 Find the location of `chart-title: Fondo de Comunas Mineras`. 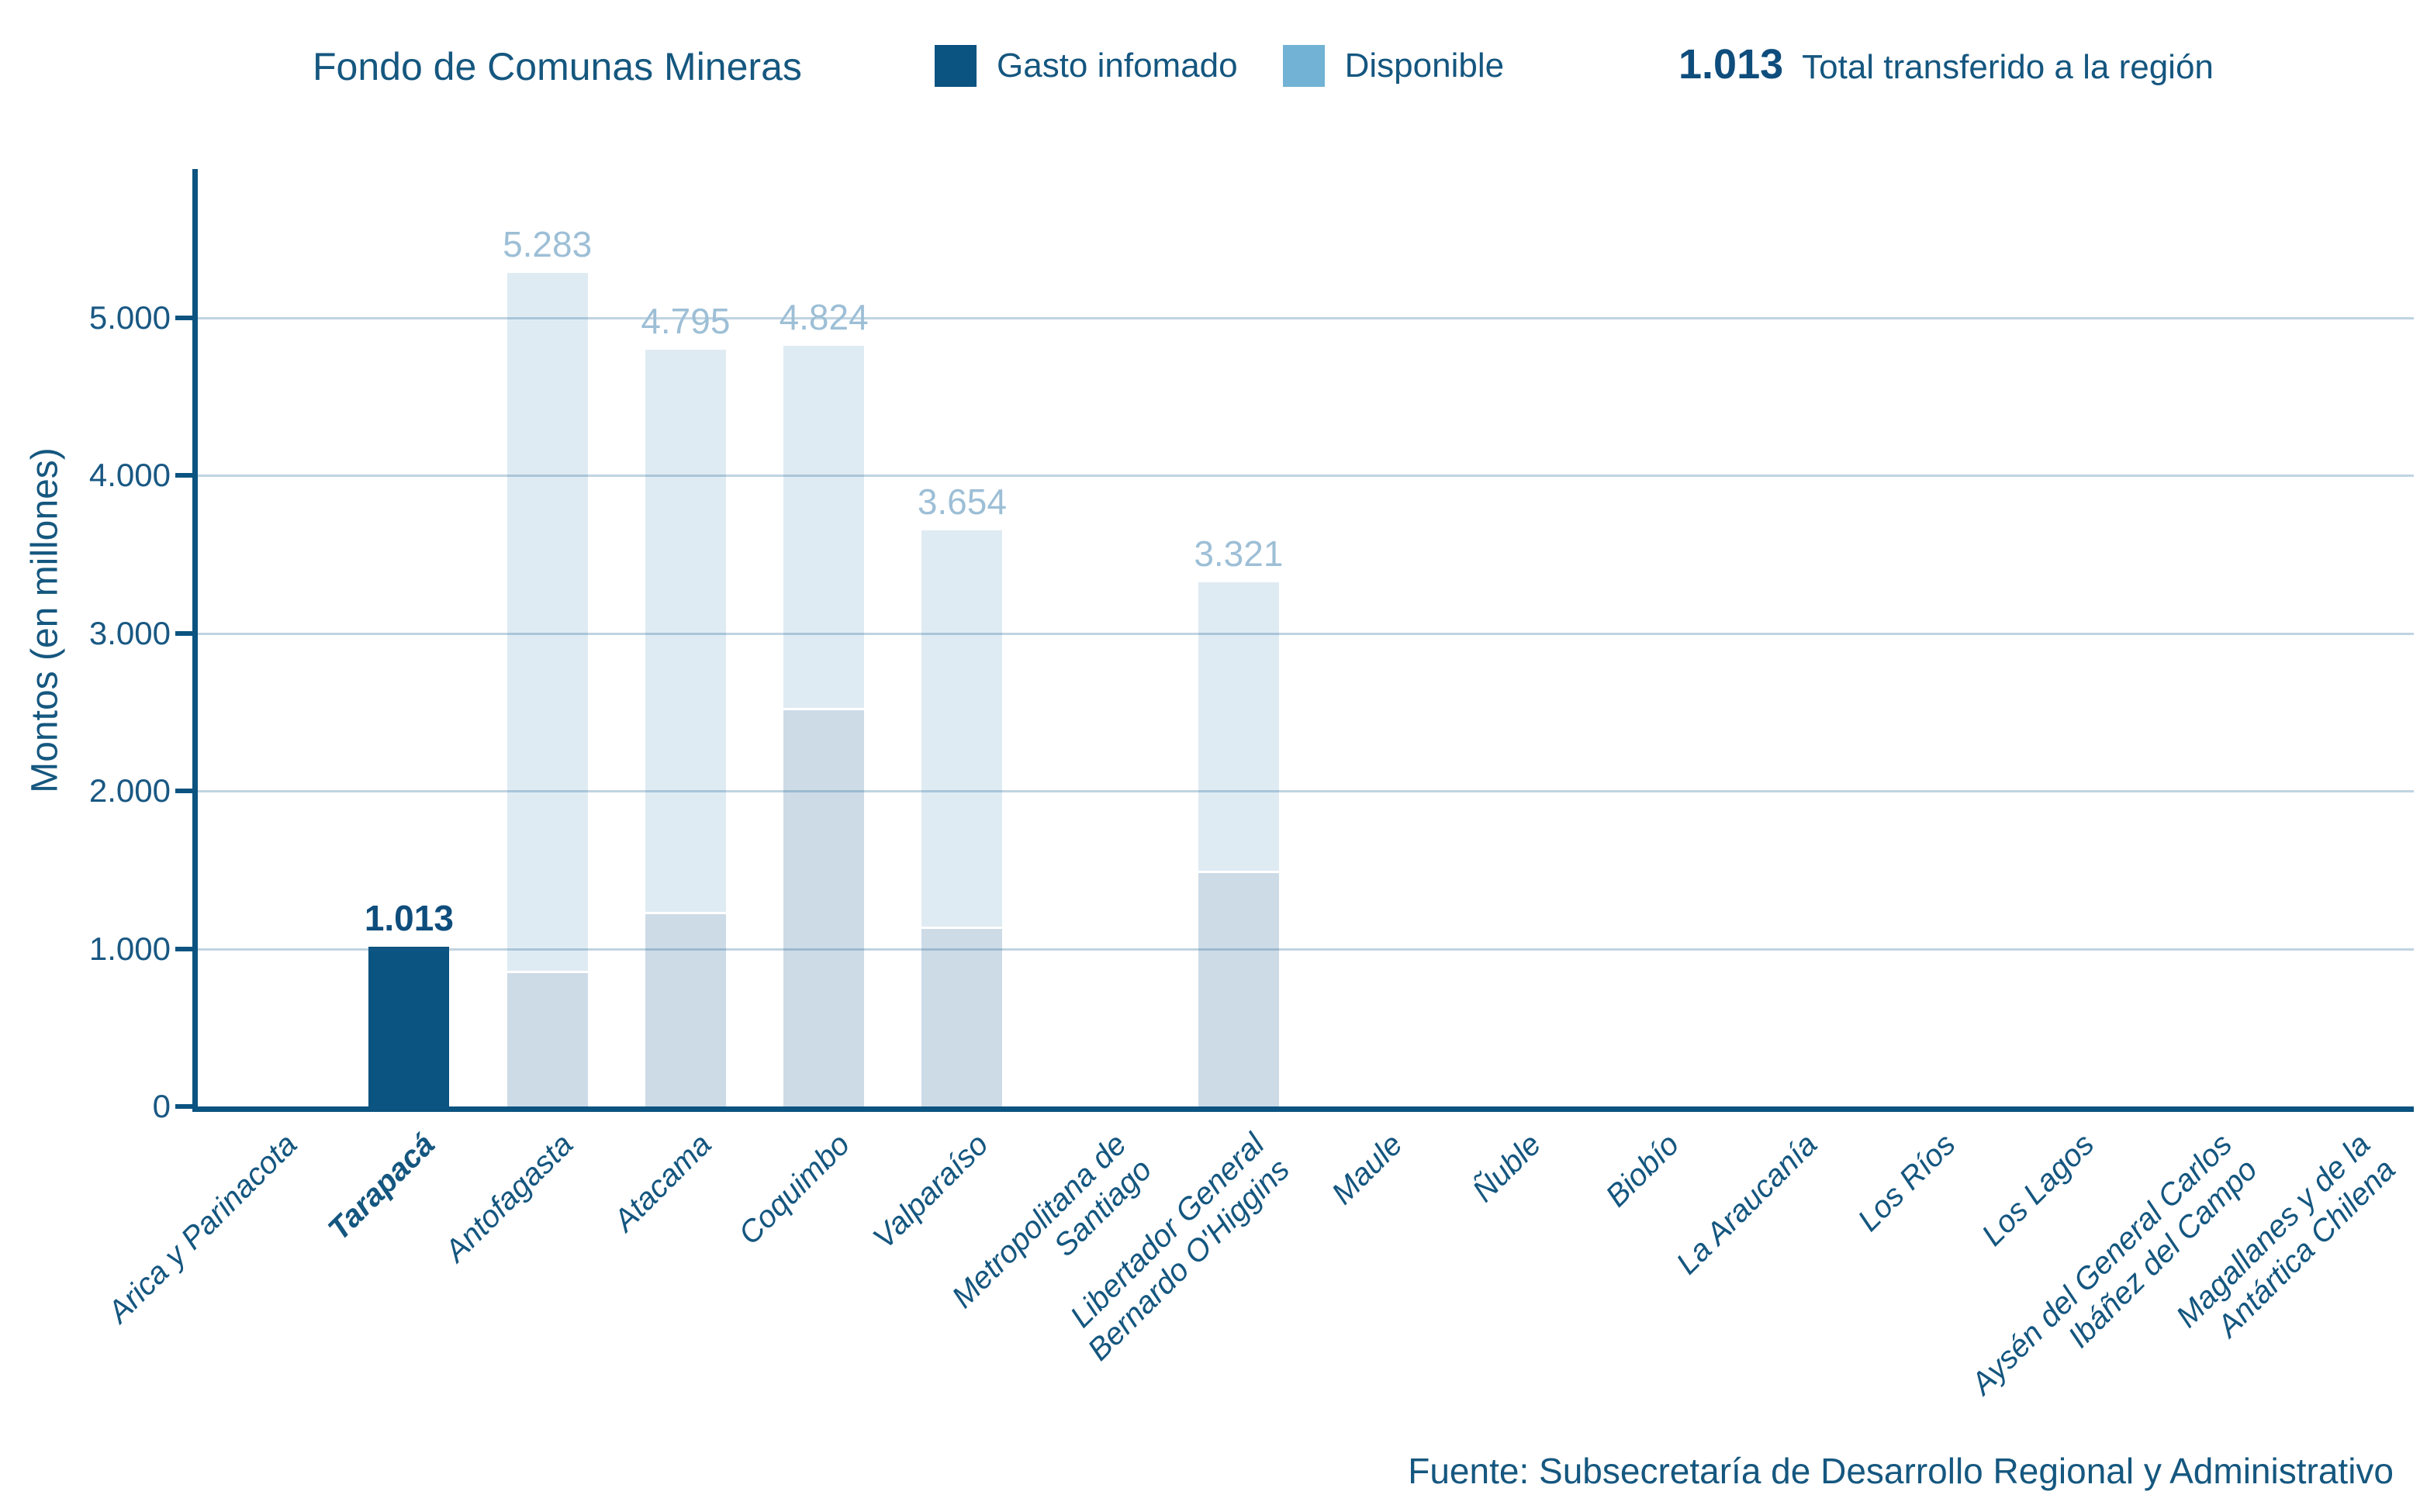

chart-title: Fondo de Comunas Mineras is located at coordinates (557, 66).